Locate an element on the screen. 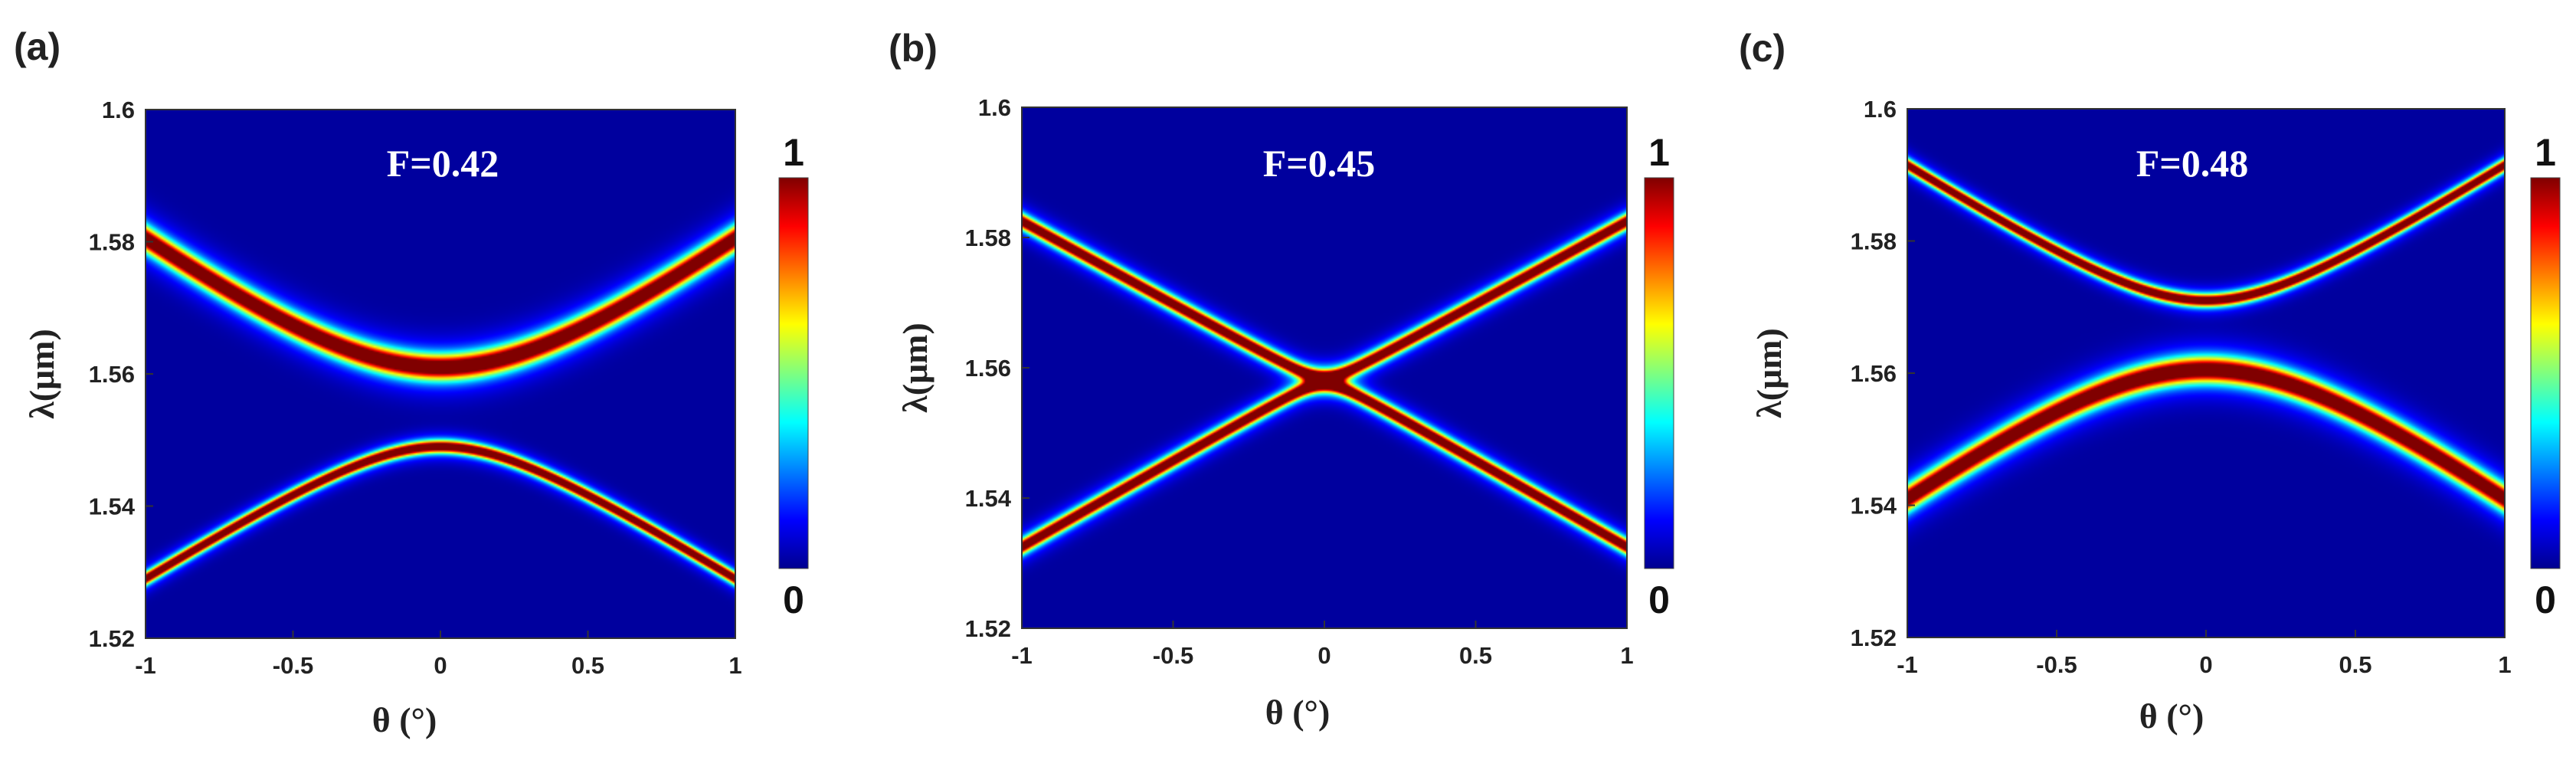 The width and height of the screenshot is (2576, 757). panel-label: (c) is located at coordinates (1762, 48).